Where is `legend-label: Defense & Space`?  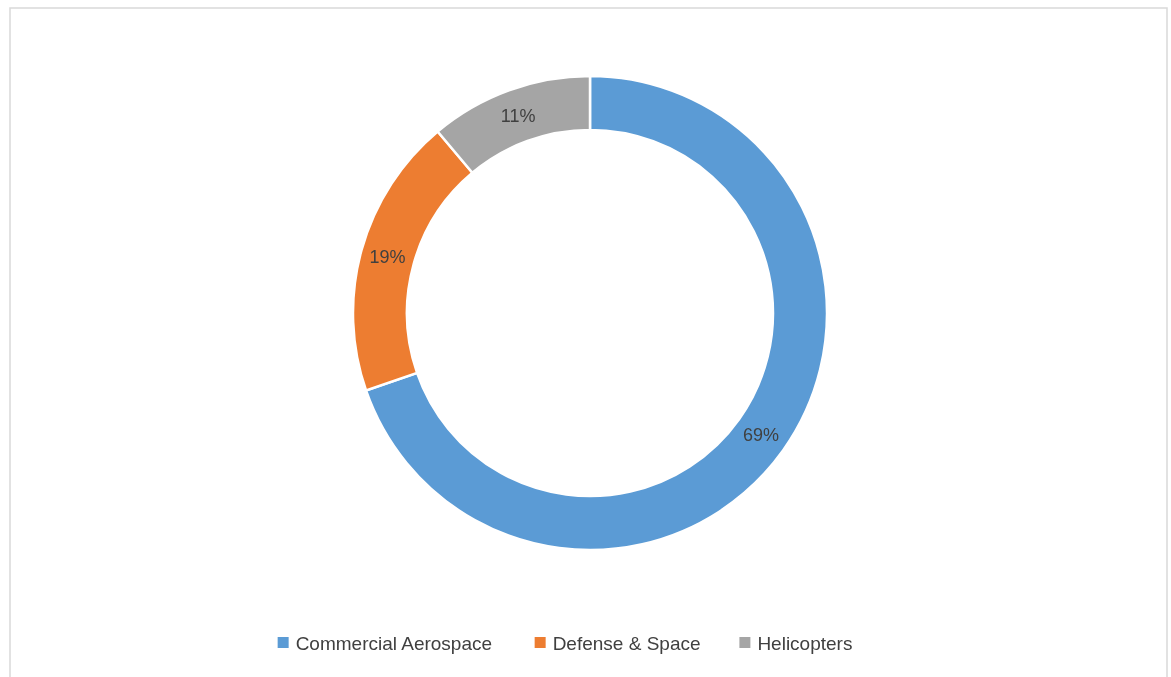 legend-label: Defense & Space is located at coordinates (626, 643).